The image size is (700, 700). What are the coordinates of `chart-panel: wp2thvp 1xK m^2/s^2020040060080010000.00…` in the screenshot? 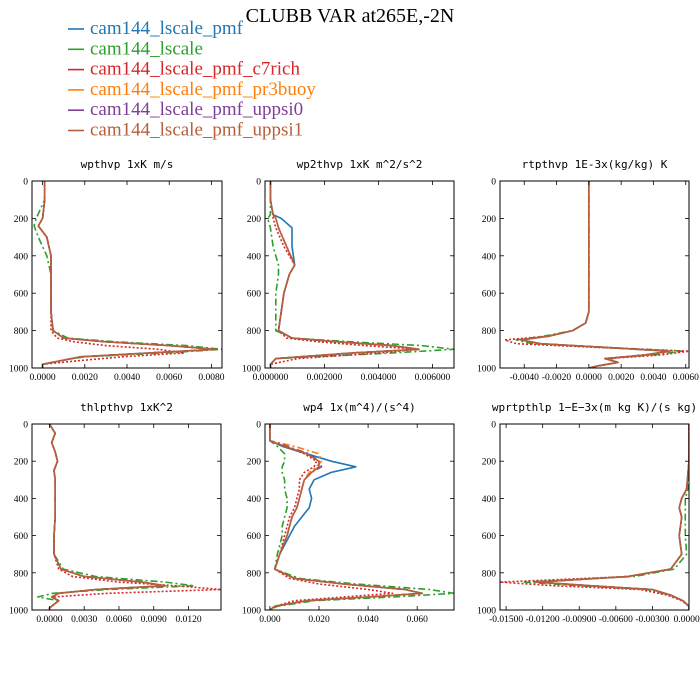 It's located at (348, 270).